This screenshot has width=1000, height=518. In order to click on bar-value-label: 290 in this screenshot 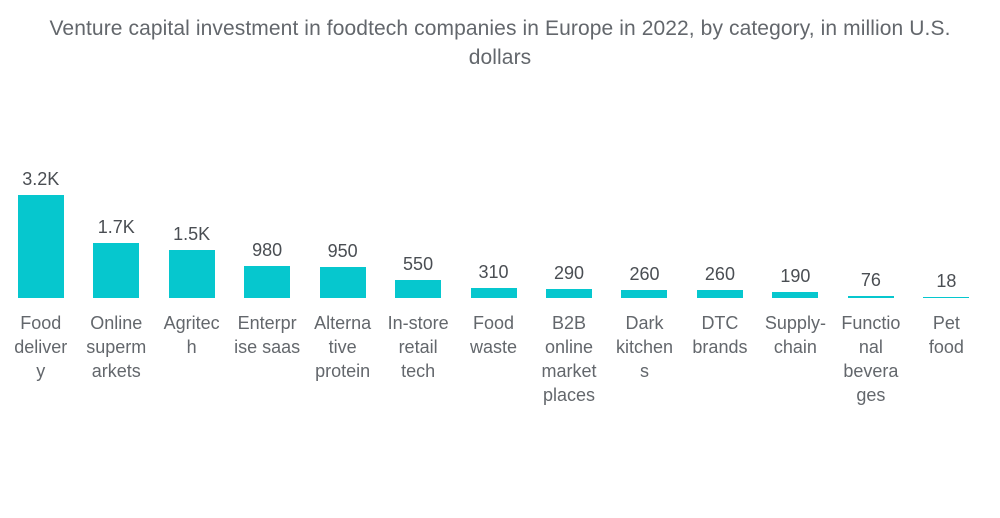, I will do `click(569, 272)`.